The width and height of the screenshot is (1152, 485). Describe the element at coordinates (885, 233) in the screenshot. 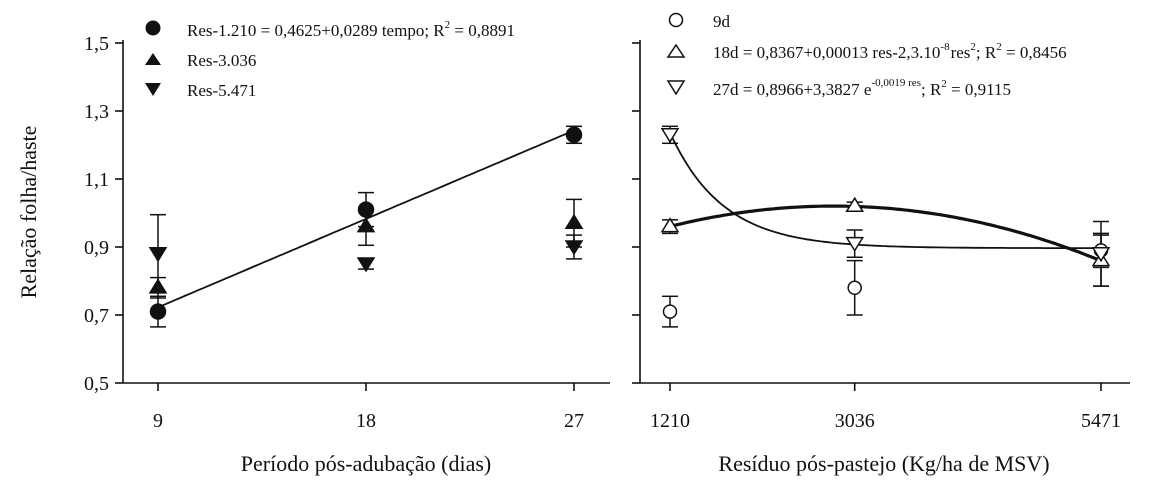

I see `fit-line-18d` at that location.